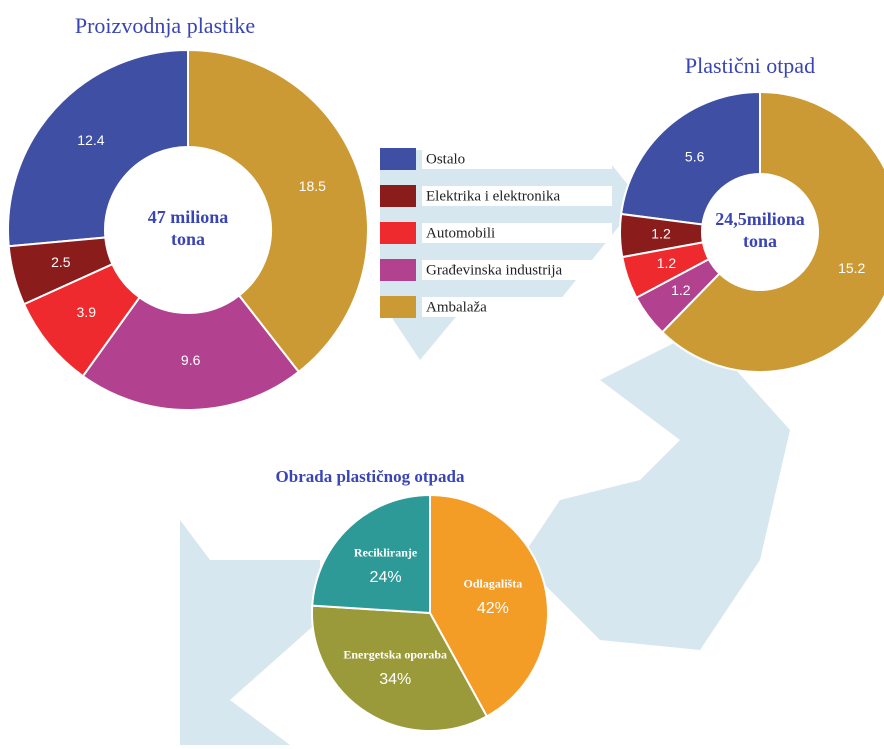 This screenshot has height=749, width=884. Describe the element at coordinates (188, 217) in the screenshot. I see `center-text: 47 miliona` at that location.